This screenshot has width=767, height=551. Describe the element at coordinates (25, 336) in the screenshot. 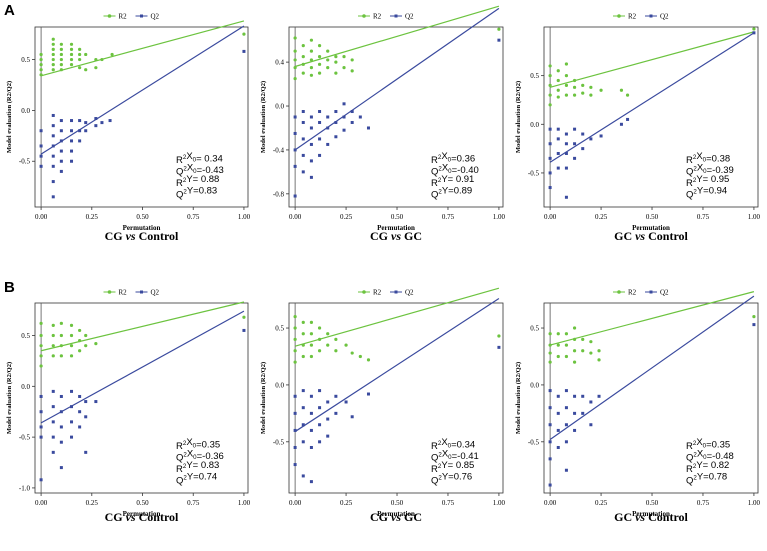

I see `y-tick-label: 0.5` at that location.